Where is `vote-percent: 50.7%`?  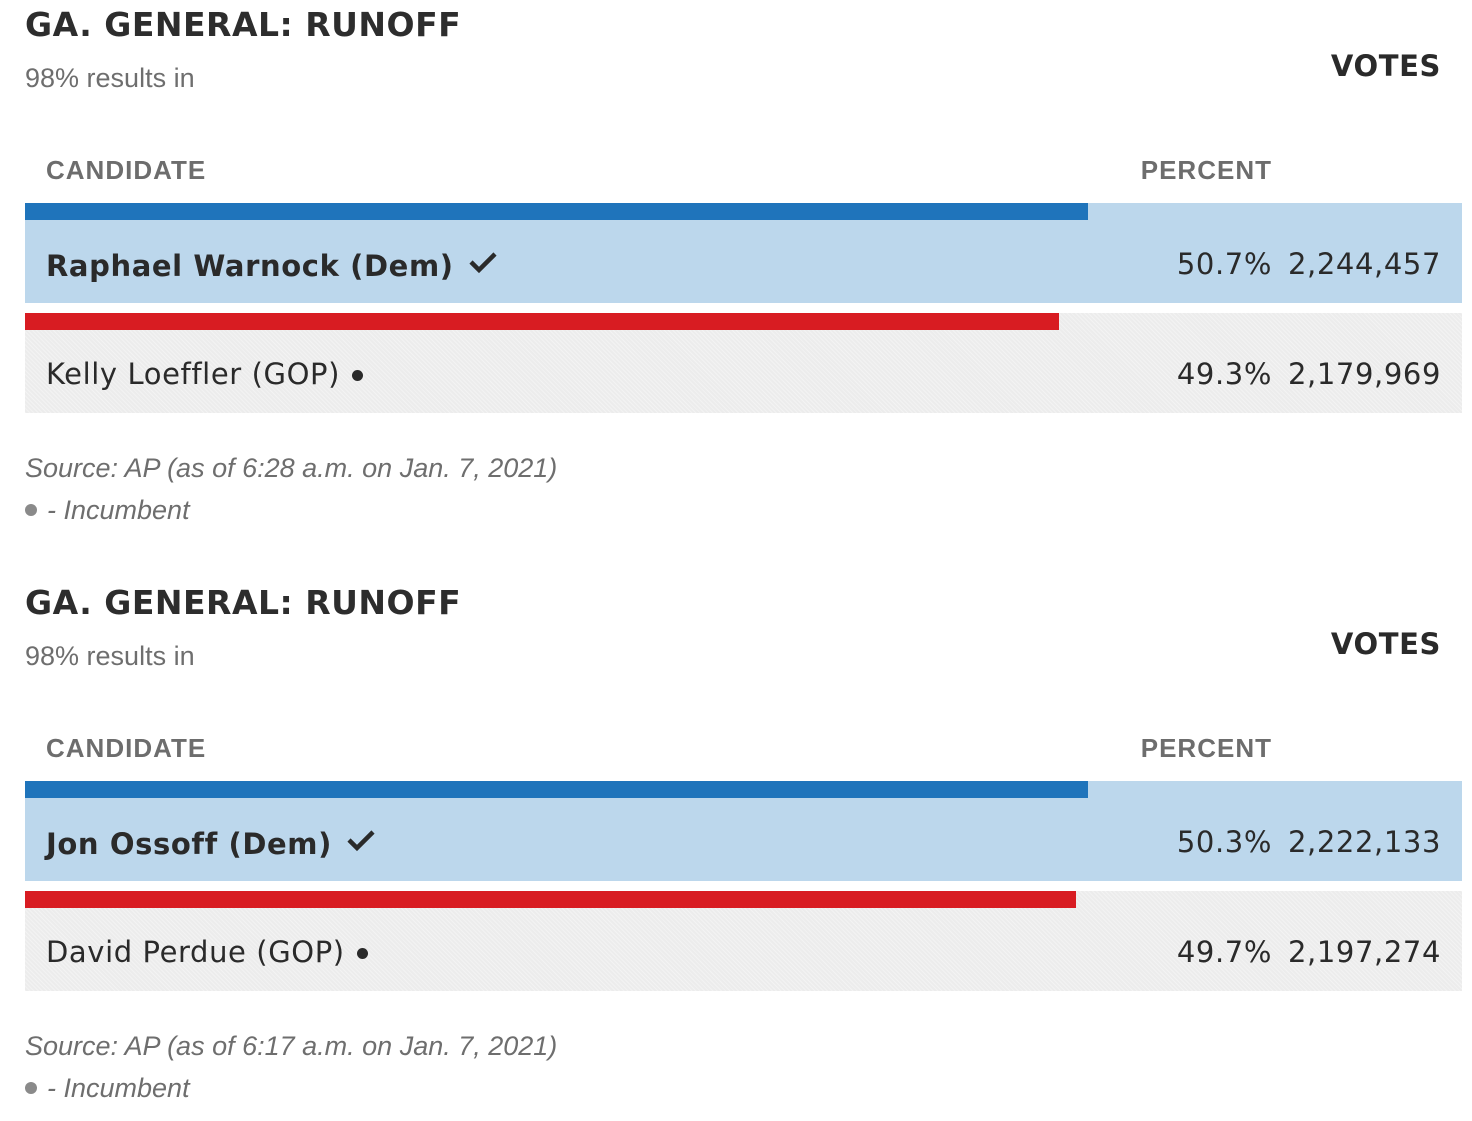 vote-percent: 50.7% is located at coordinates (1224, 264).